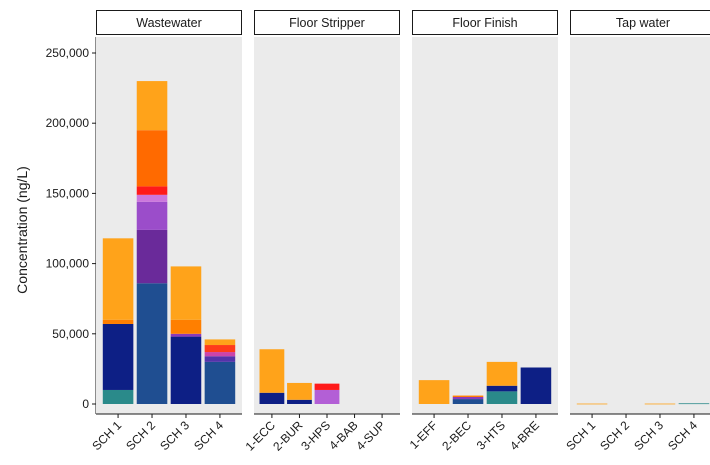 This screenshot has width=710, height=465. Describe the element at coordinates (524, 435) in the screenshot. I see `x-tick-label: 4-BRE` at that location.